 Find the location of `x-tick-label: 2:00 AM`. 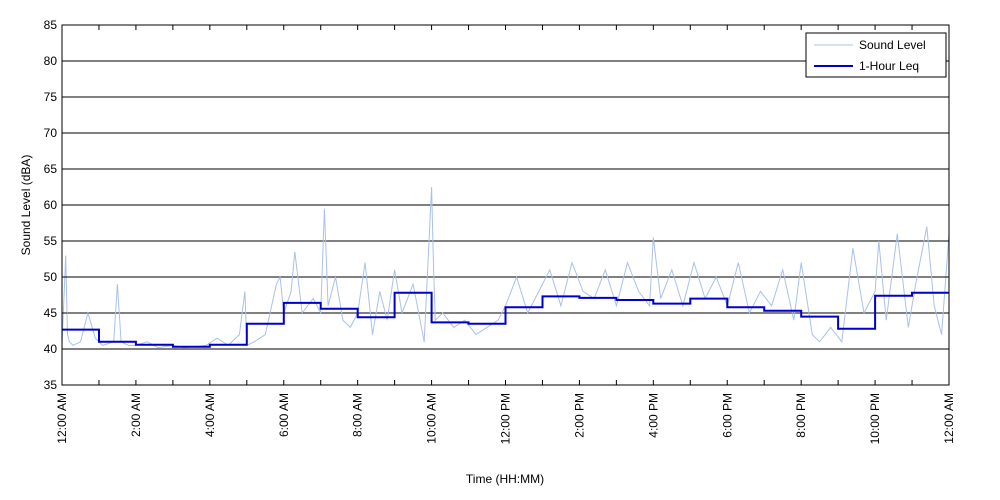

x-tick-label: 2:00 AM is located at coordinates (136, 415).